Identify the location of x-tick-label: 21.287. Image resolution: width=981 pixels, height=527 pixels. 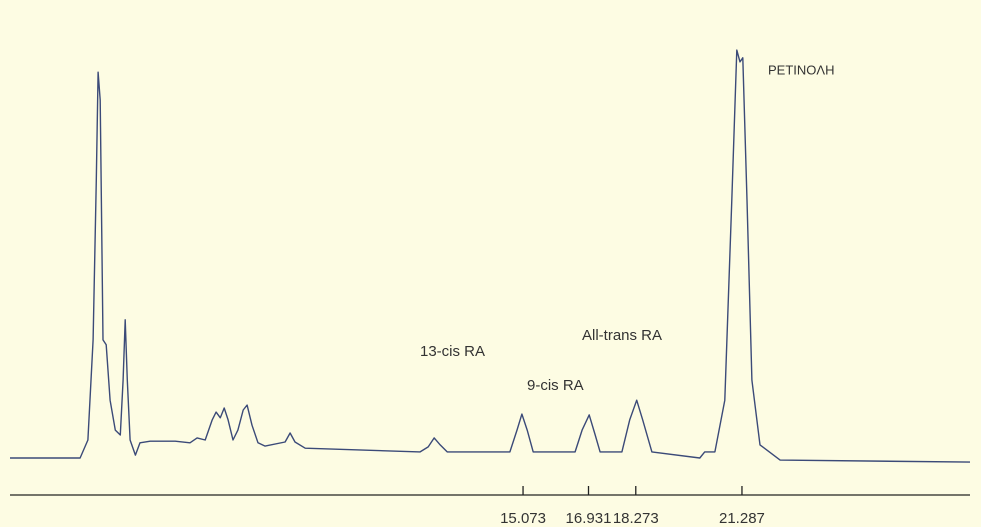
(742, 518).